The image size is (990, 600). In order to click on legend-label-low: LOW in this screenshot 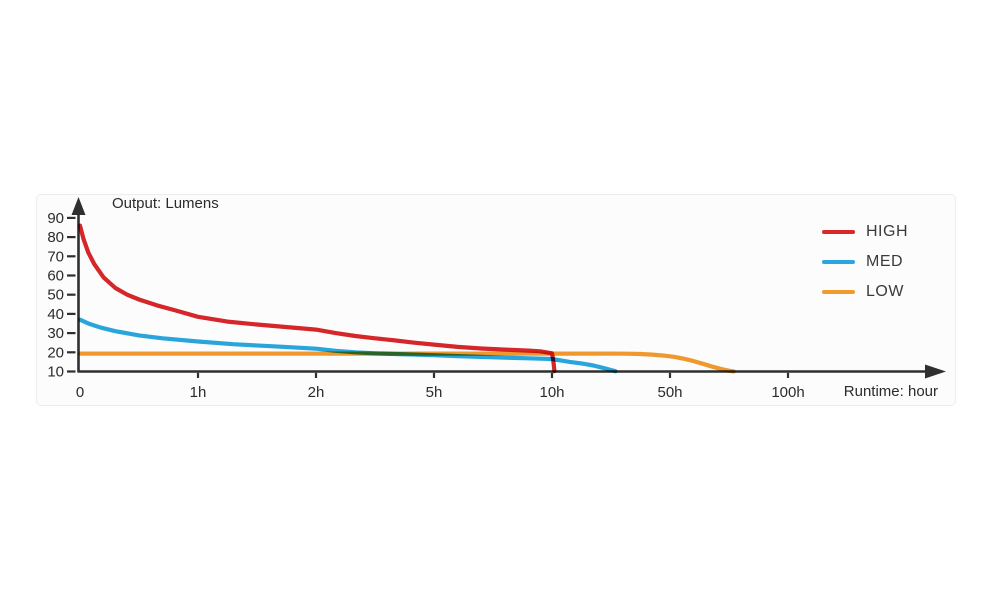, I will do `click(885, 291)`.